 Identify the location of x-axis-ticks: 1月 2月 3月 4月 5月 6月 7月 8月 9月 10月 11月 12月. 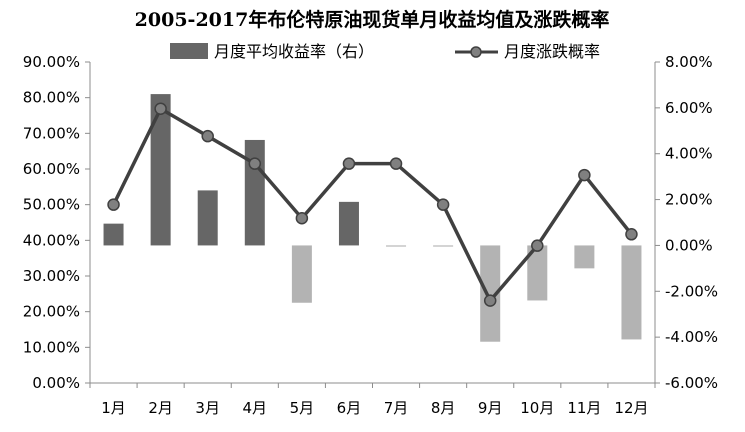
(372, 400).